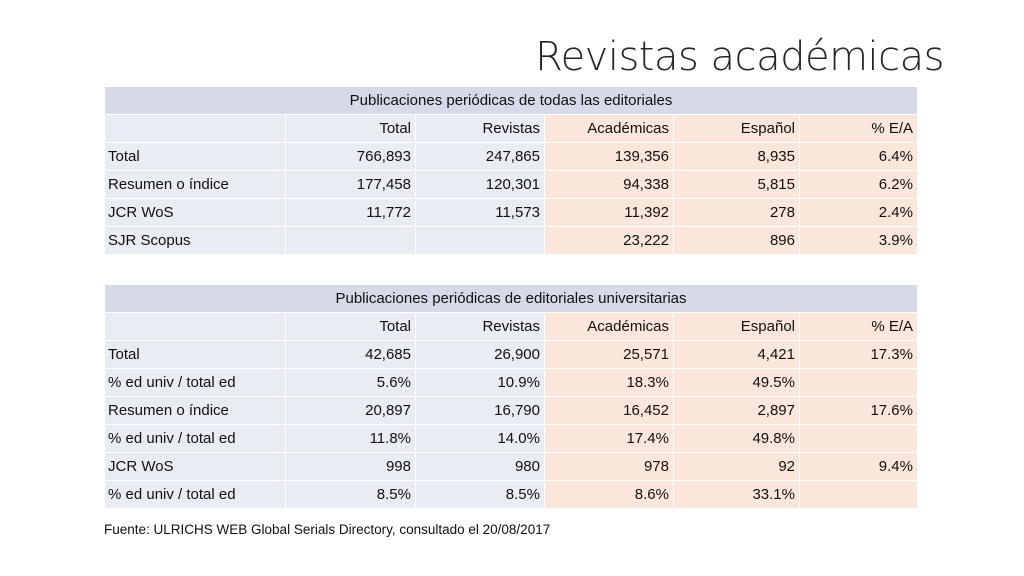 This screenshot has height=576, width=1024. I want to click on table-cell: 25,571, so click(609, 354).